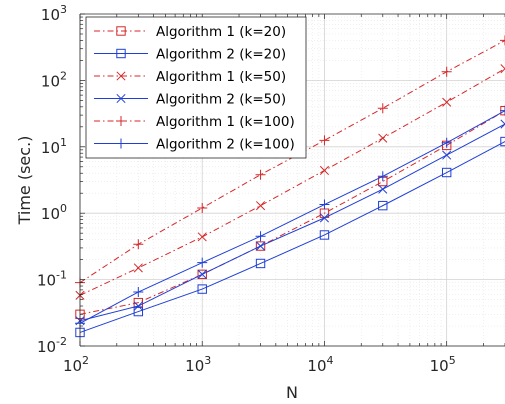 This screenshot has height=404, width=505. I want to click on legend-item: Algorithm 1 (k=20), so click(190, 32).